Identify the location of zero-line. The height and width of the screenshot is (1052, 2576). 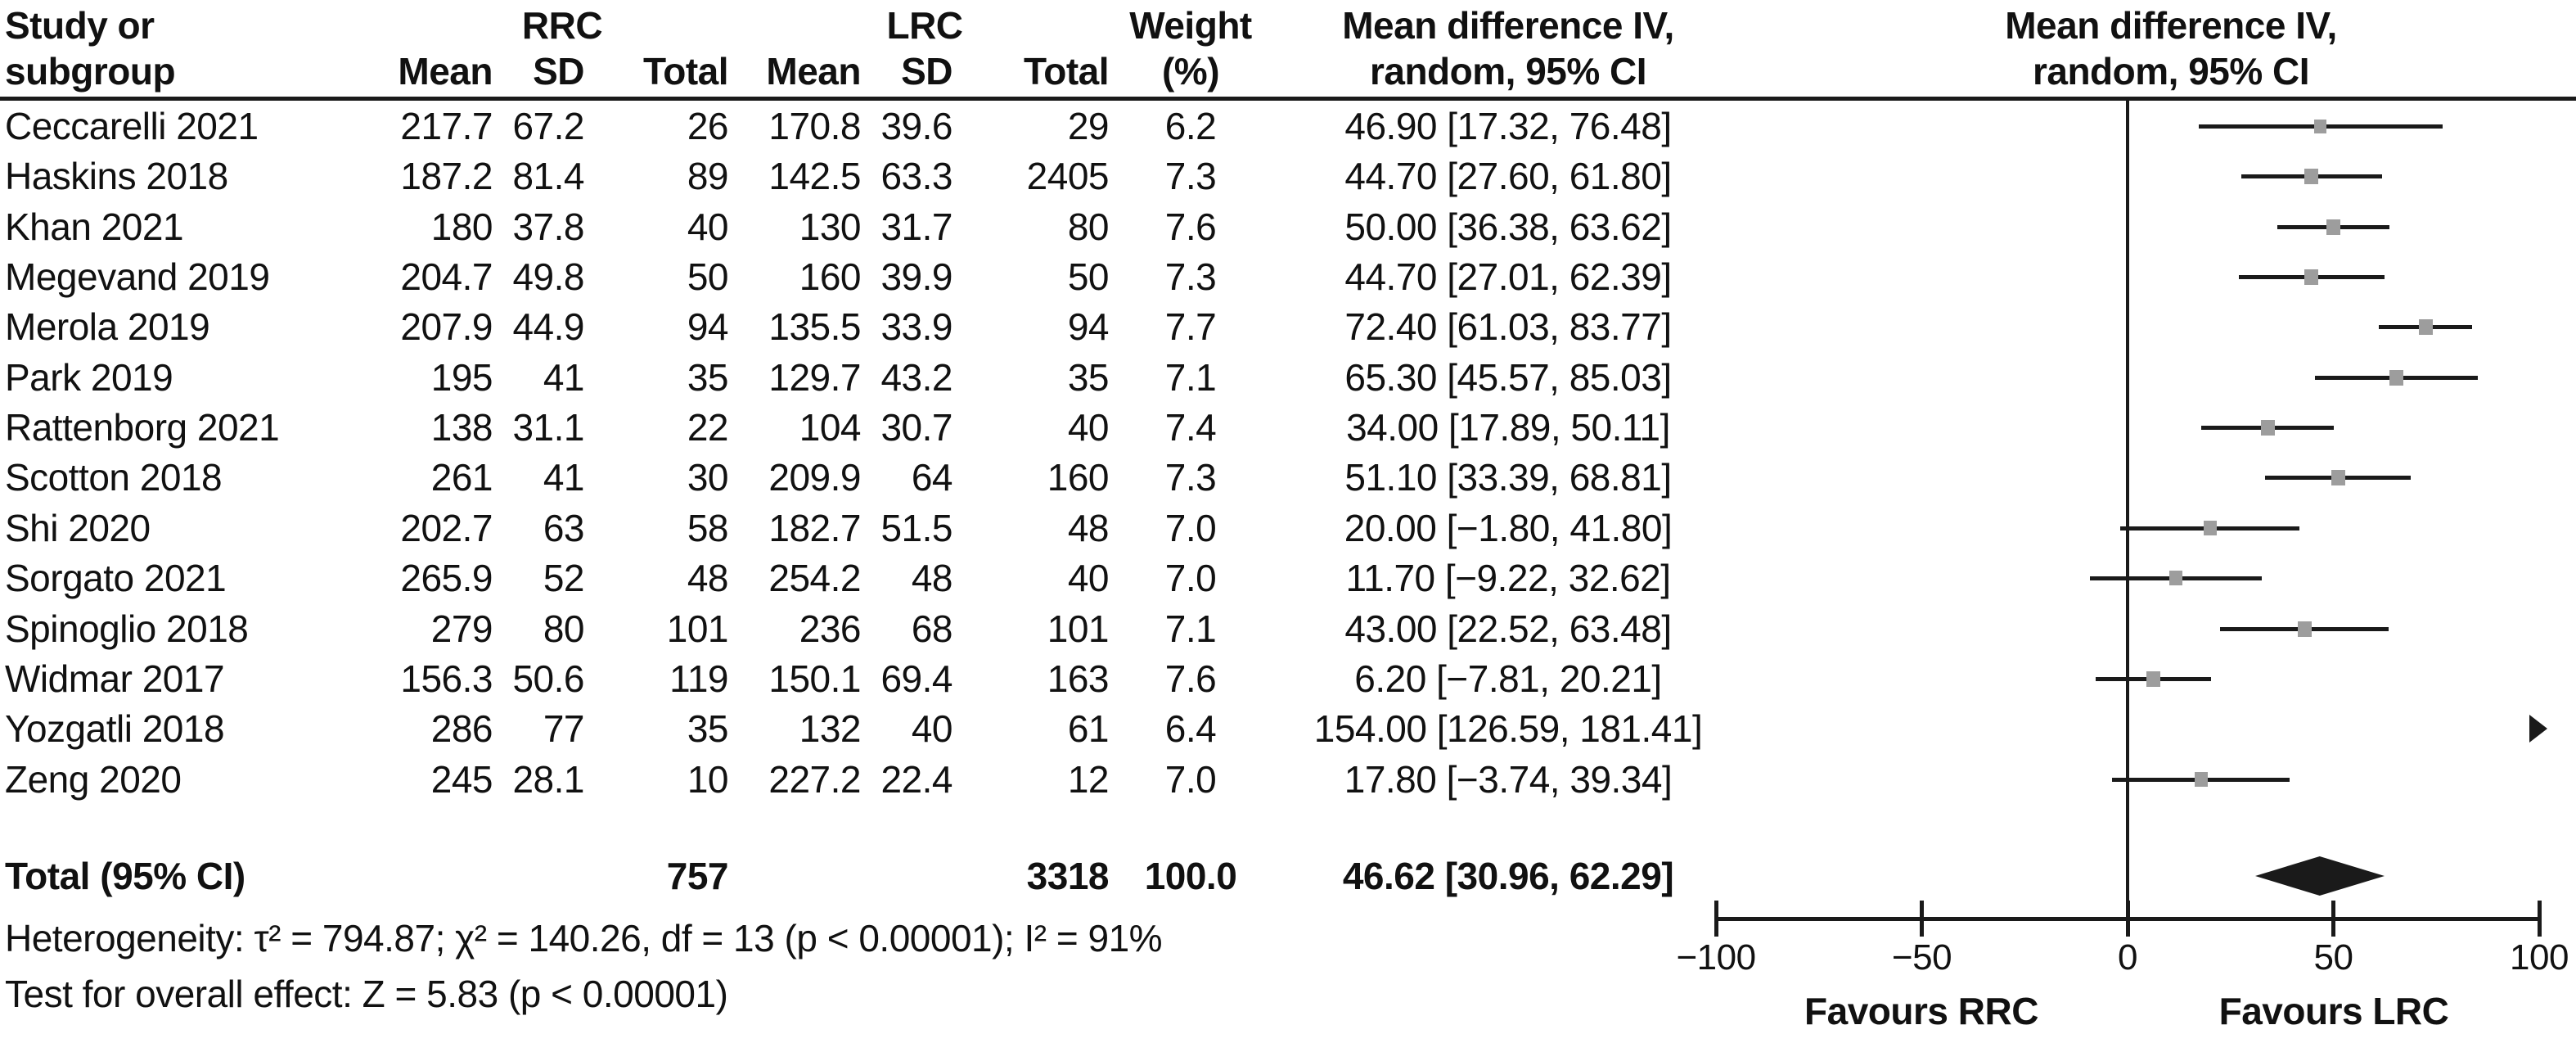
(2127, 517).